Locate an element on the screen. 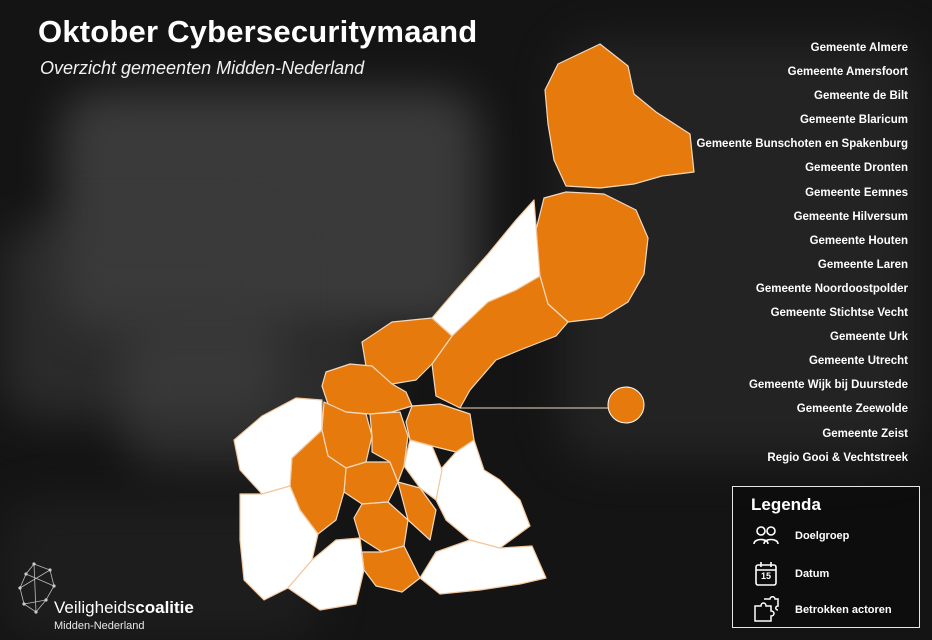  list-item: Gemeente Almere is located at coordinates (859, 48).